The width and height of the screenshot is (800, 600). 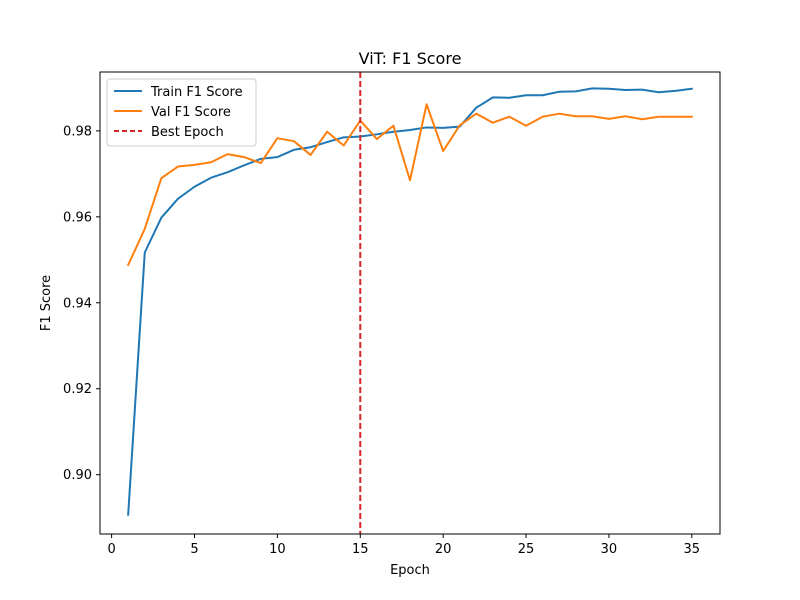 I want to click on legend-box, so click(x=181, y=112).